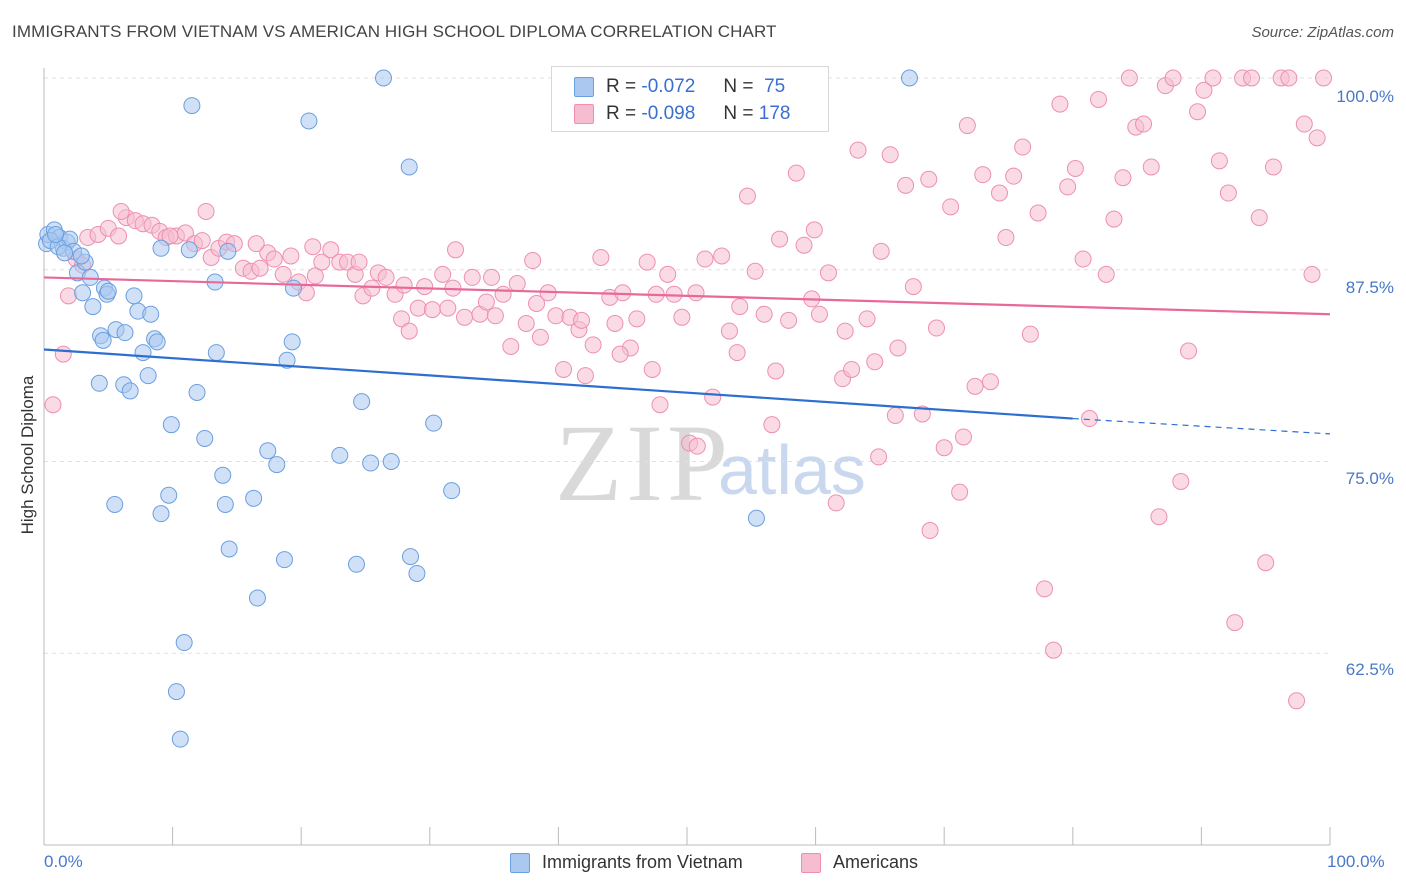 This screenshot has width=1406, height=892. I want to click on x-tick-label-max: 100.0%, so click(1356, 861).